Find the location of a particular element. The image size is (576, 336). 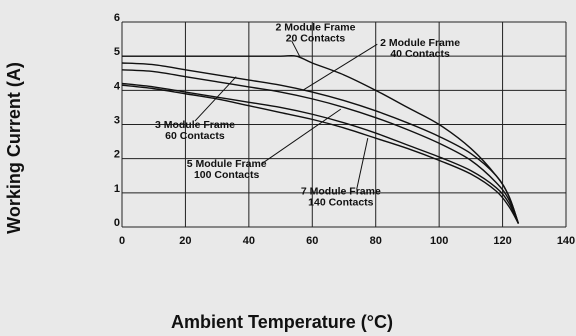

x-tick-label-0: 0 is located at coordinates (122, 241).